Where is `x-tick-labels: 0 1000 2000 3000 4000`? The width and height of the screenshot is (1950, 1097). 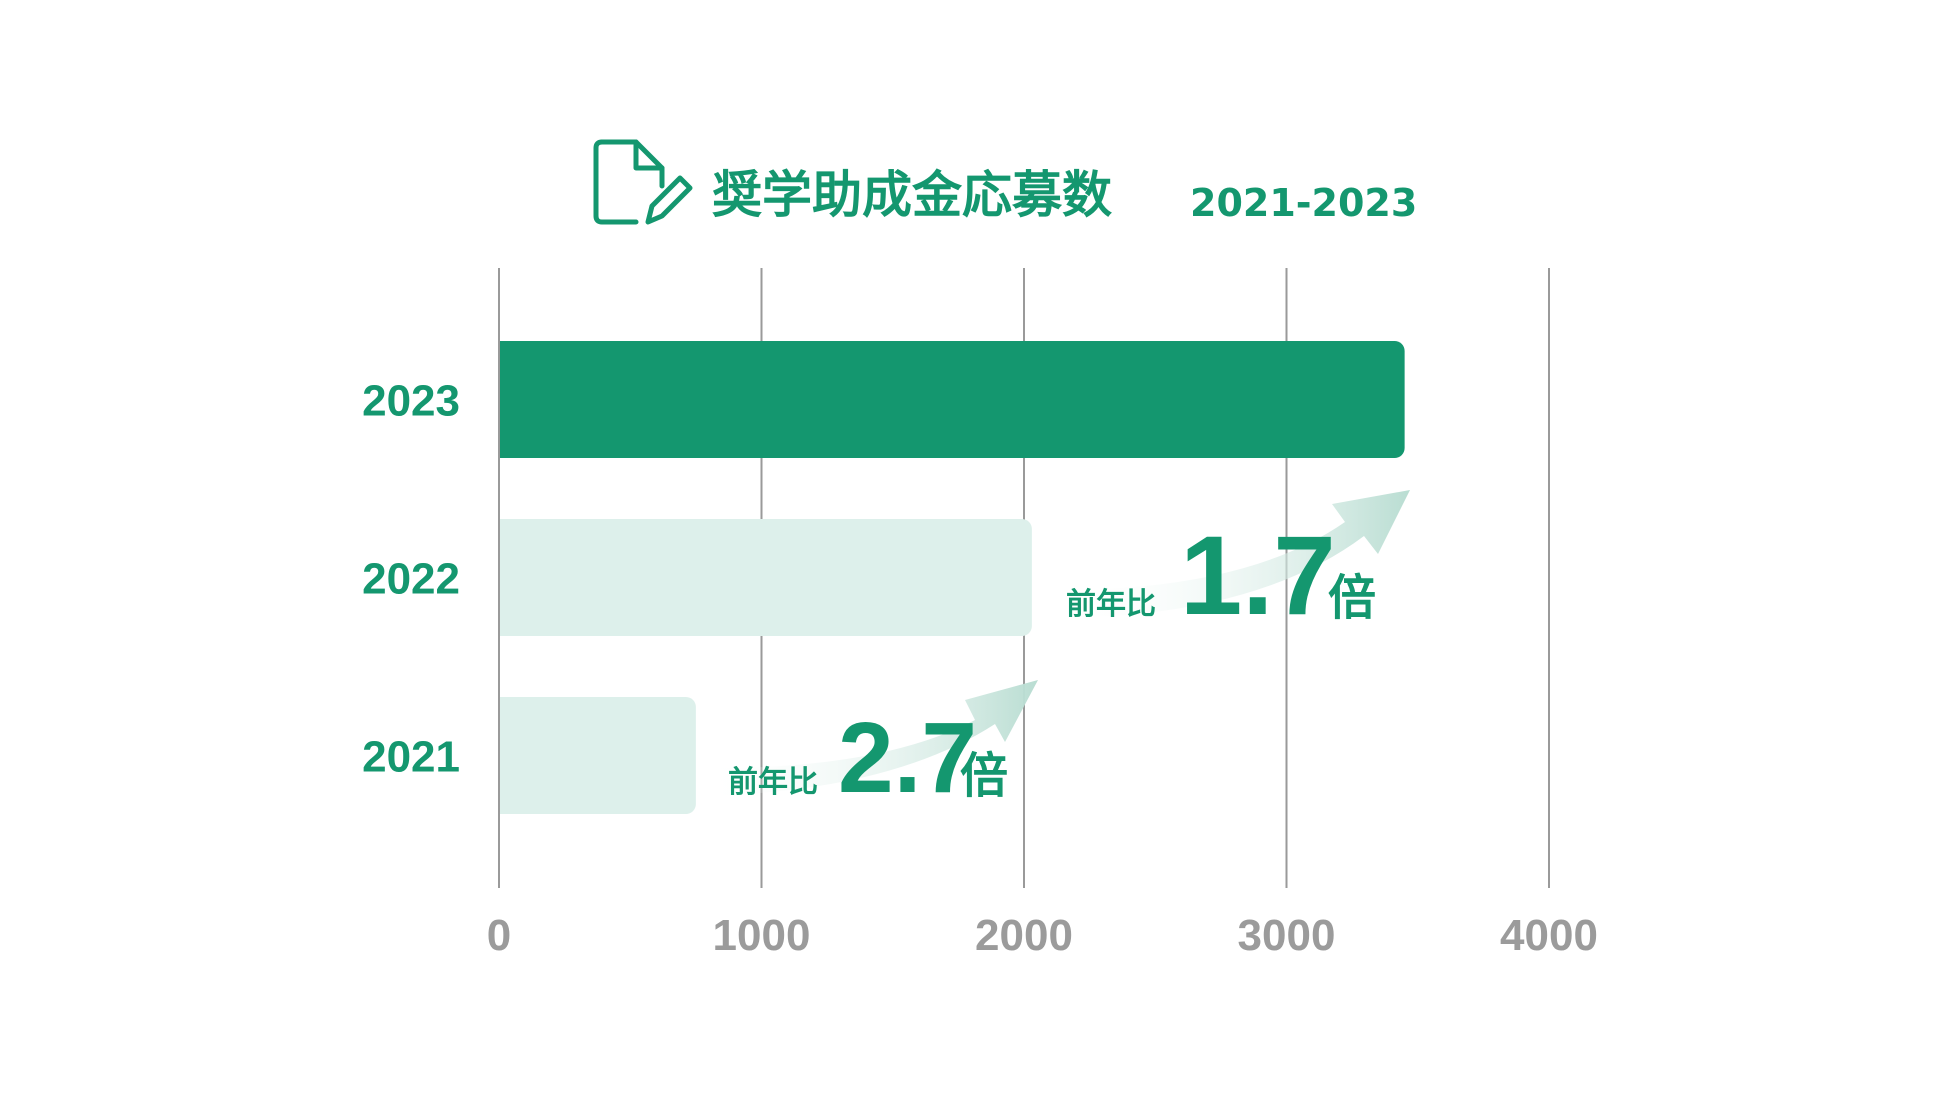 x-tick-labels: 0 1000 2000 3000 4000 is located at coordinates (1042, 935).